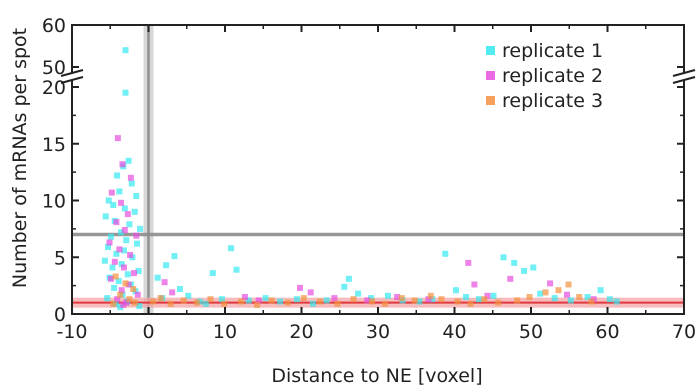  Describe the element at coordinates (552, 51) in the screenshot. I see `legend-label-1: replicate 1` at that location.